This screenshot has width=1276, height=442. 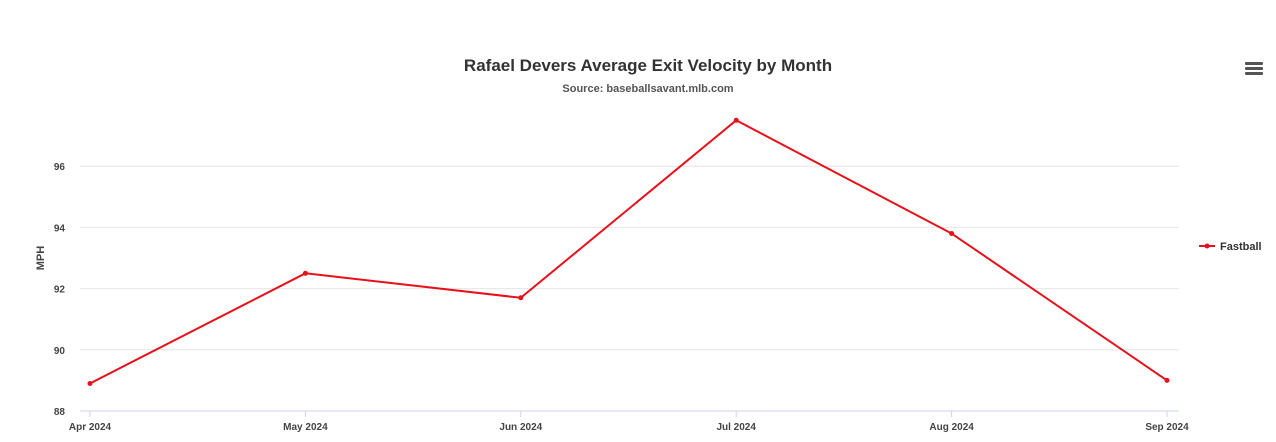 I want to click on x-tick-label: Jul 2024, so click(x=736, y=427).